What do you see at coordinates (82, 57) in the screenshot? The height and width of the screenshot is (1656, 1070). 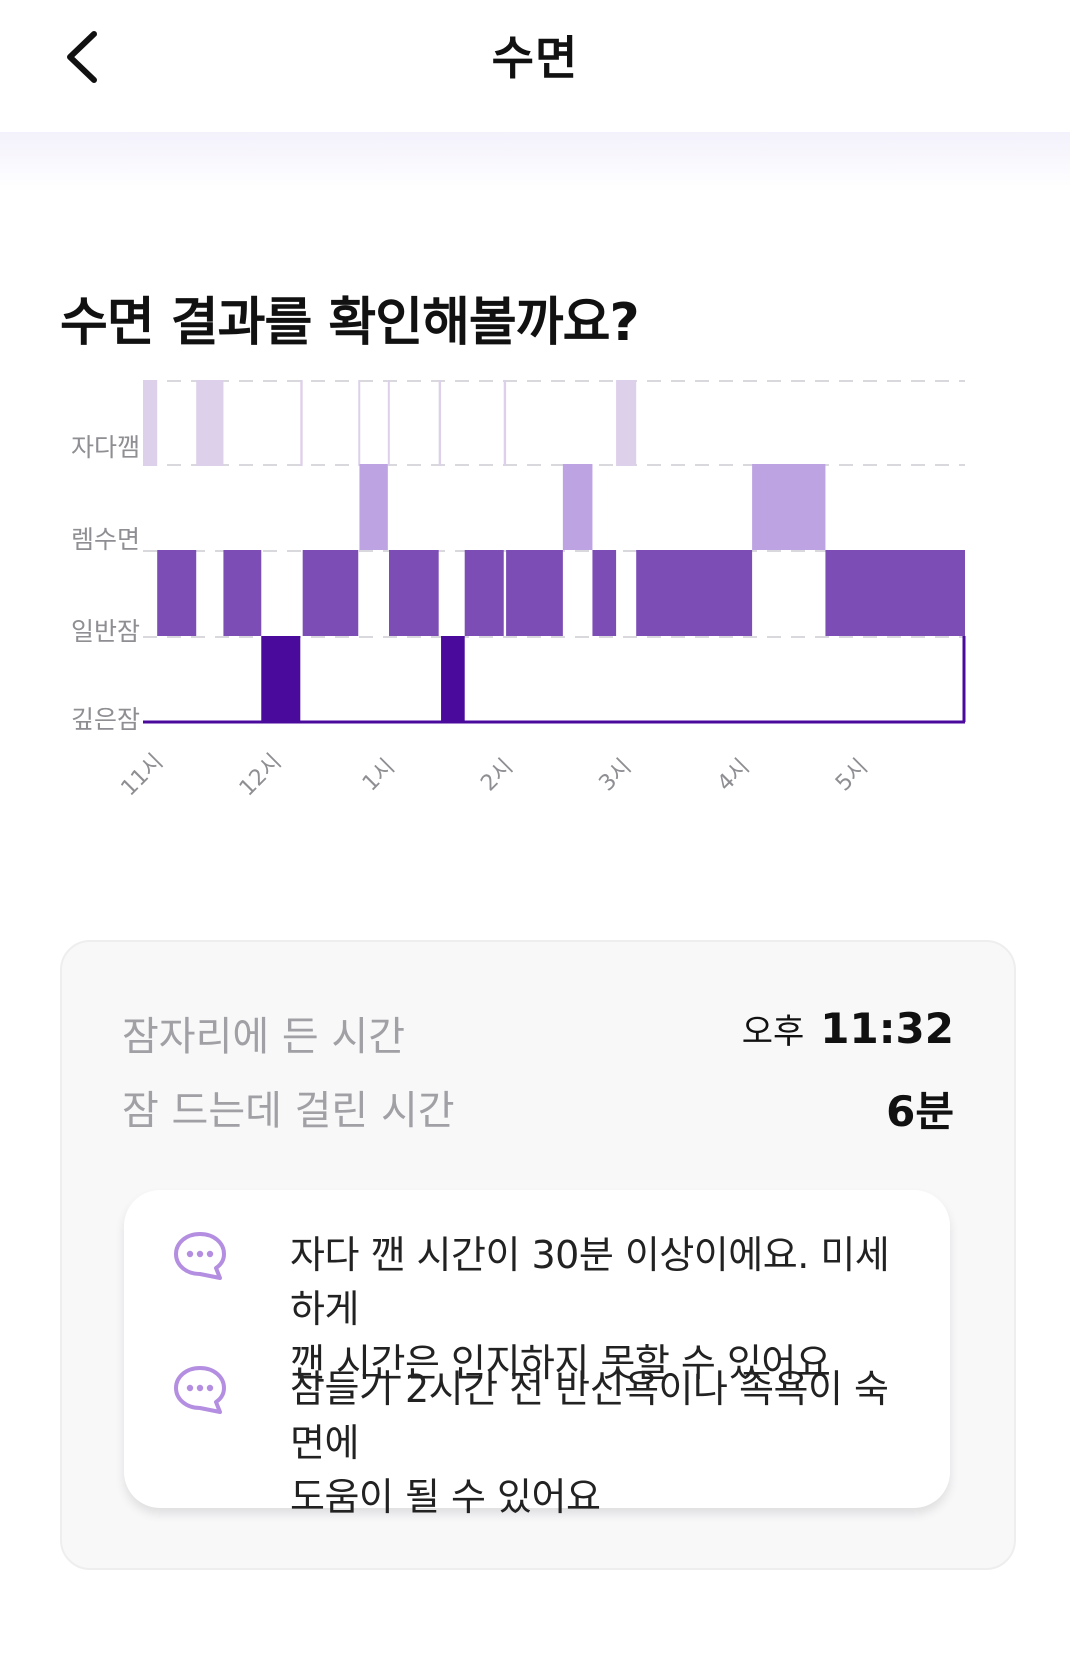 I see `chevron-left-icon` at bounding box center [82, 57].